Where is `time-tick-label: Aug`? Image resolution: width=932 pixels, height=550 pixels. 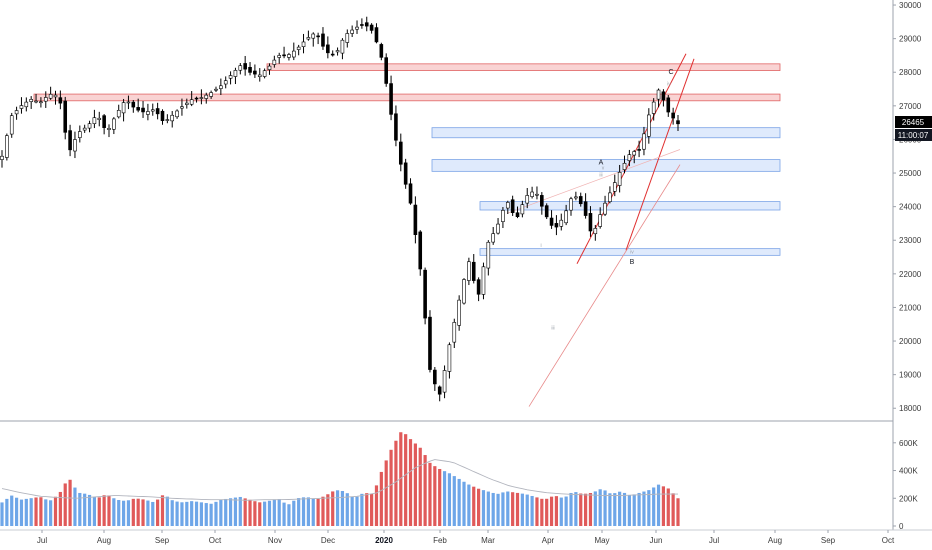
time-tick-label: Aug is located at coordinates (775, 540).